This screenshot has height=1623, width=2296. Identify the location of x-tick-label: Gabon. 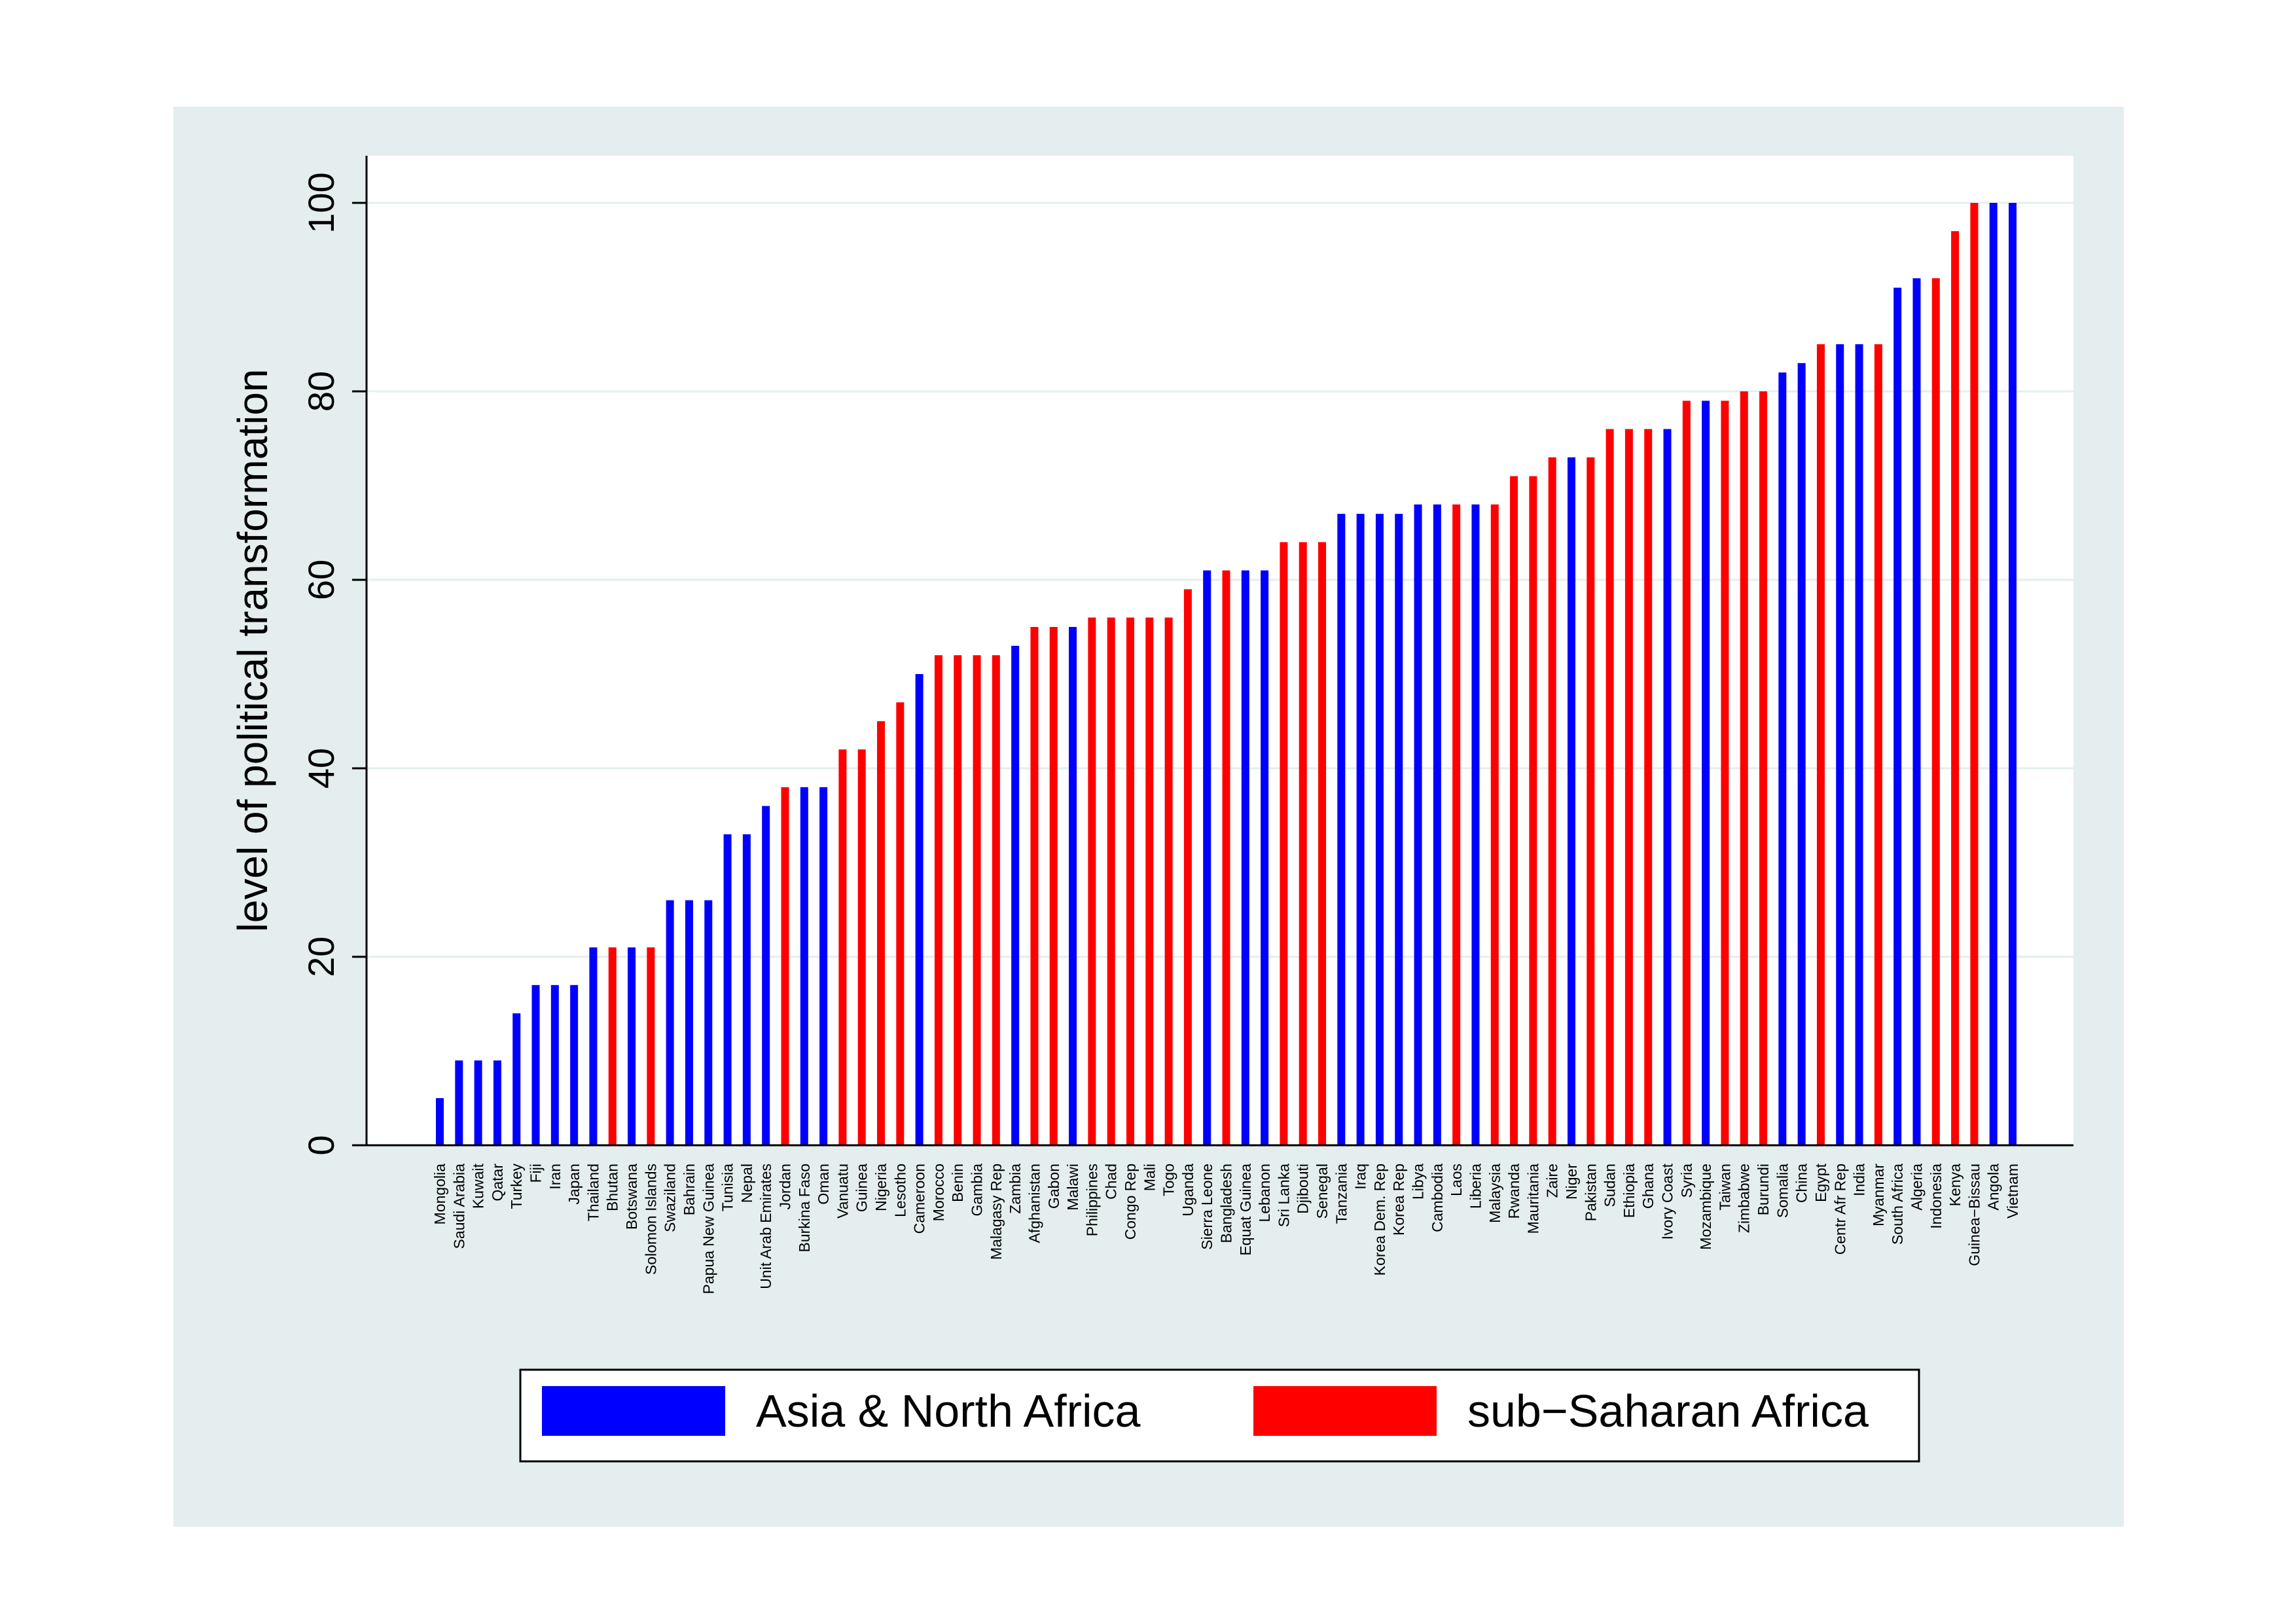
(1053, 1186).